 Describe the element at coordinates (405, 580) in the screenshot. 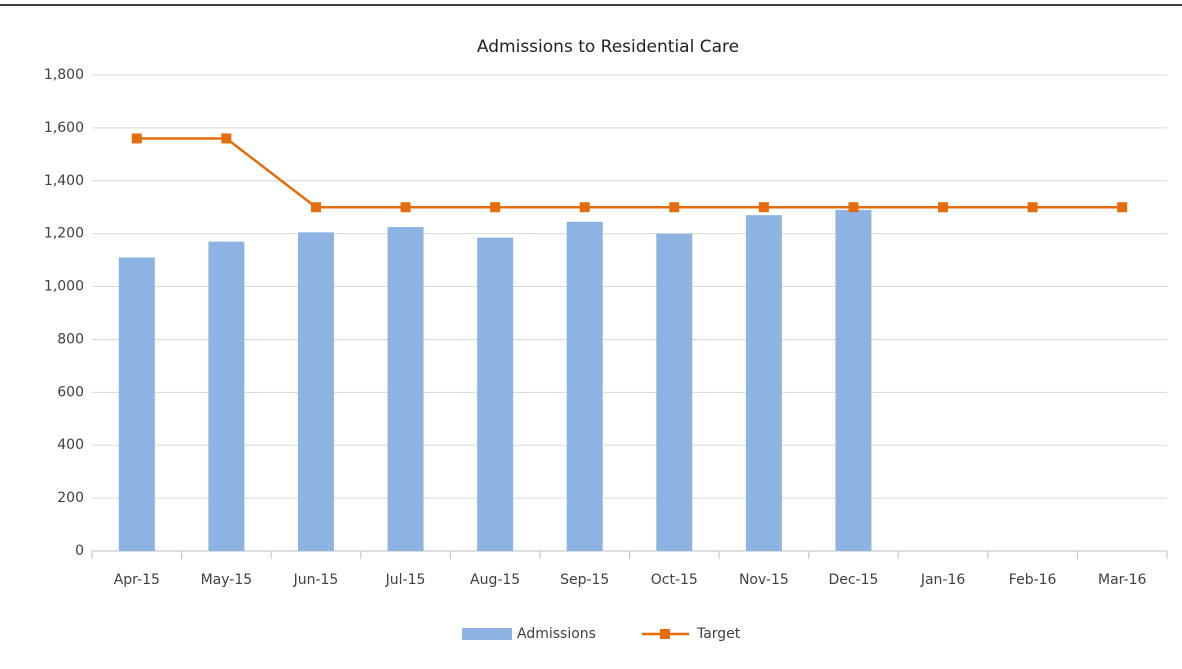

I see `x-tick-label: Jul-15` at that location.